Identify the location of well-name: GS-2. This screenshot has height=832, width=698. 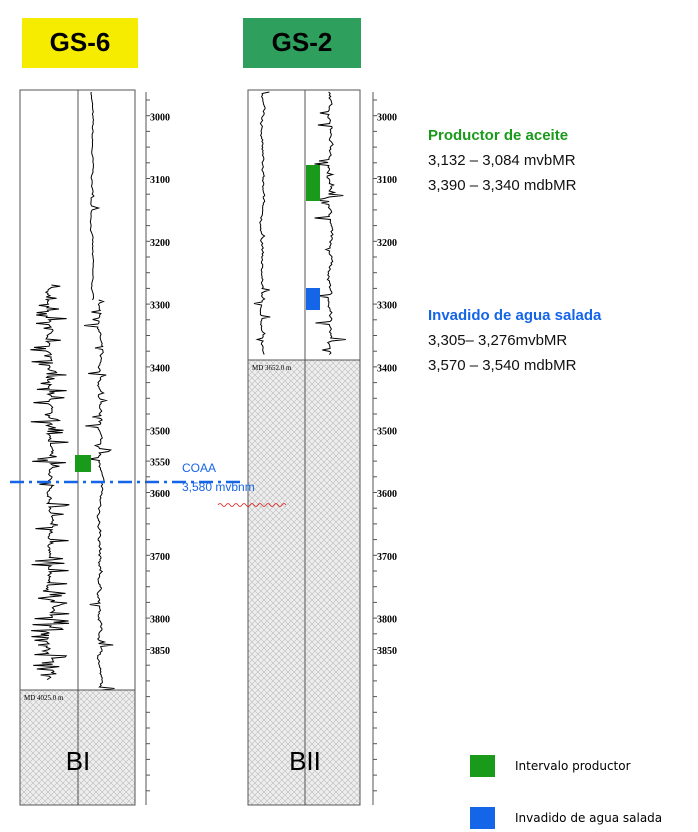
(302, 42).